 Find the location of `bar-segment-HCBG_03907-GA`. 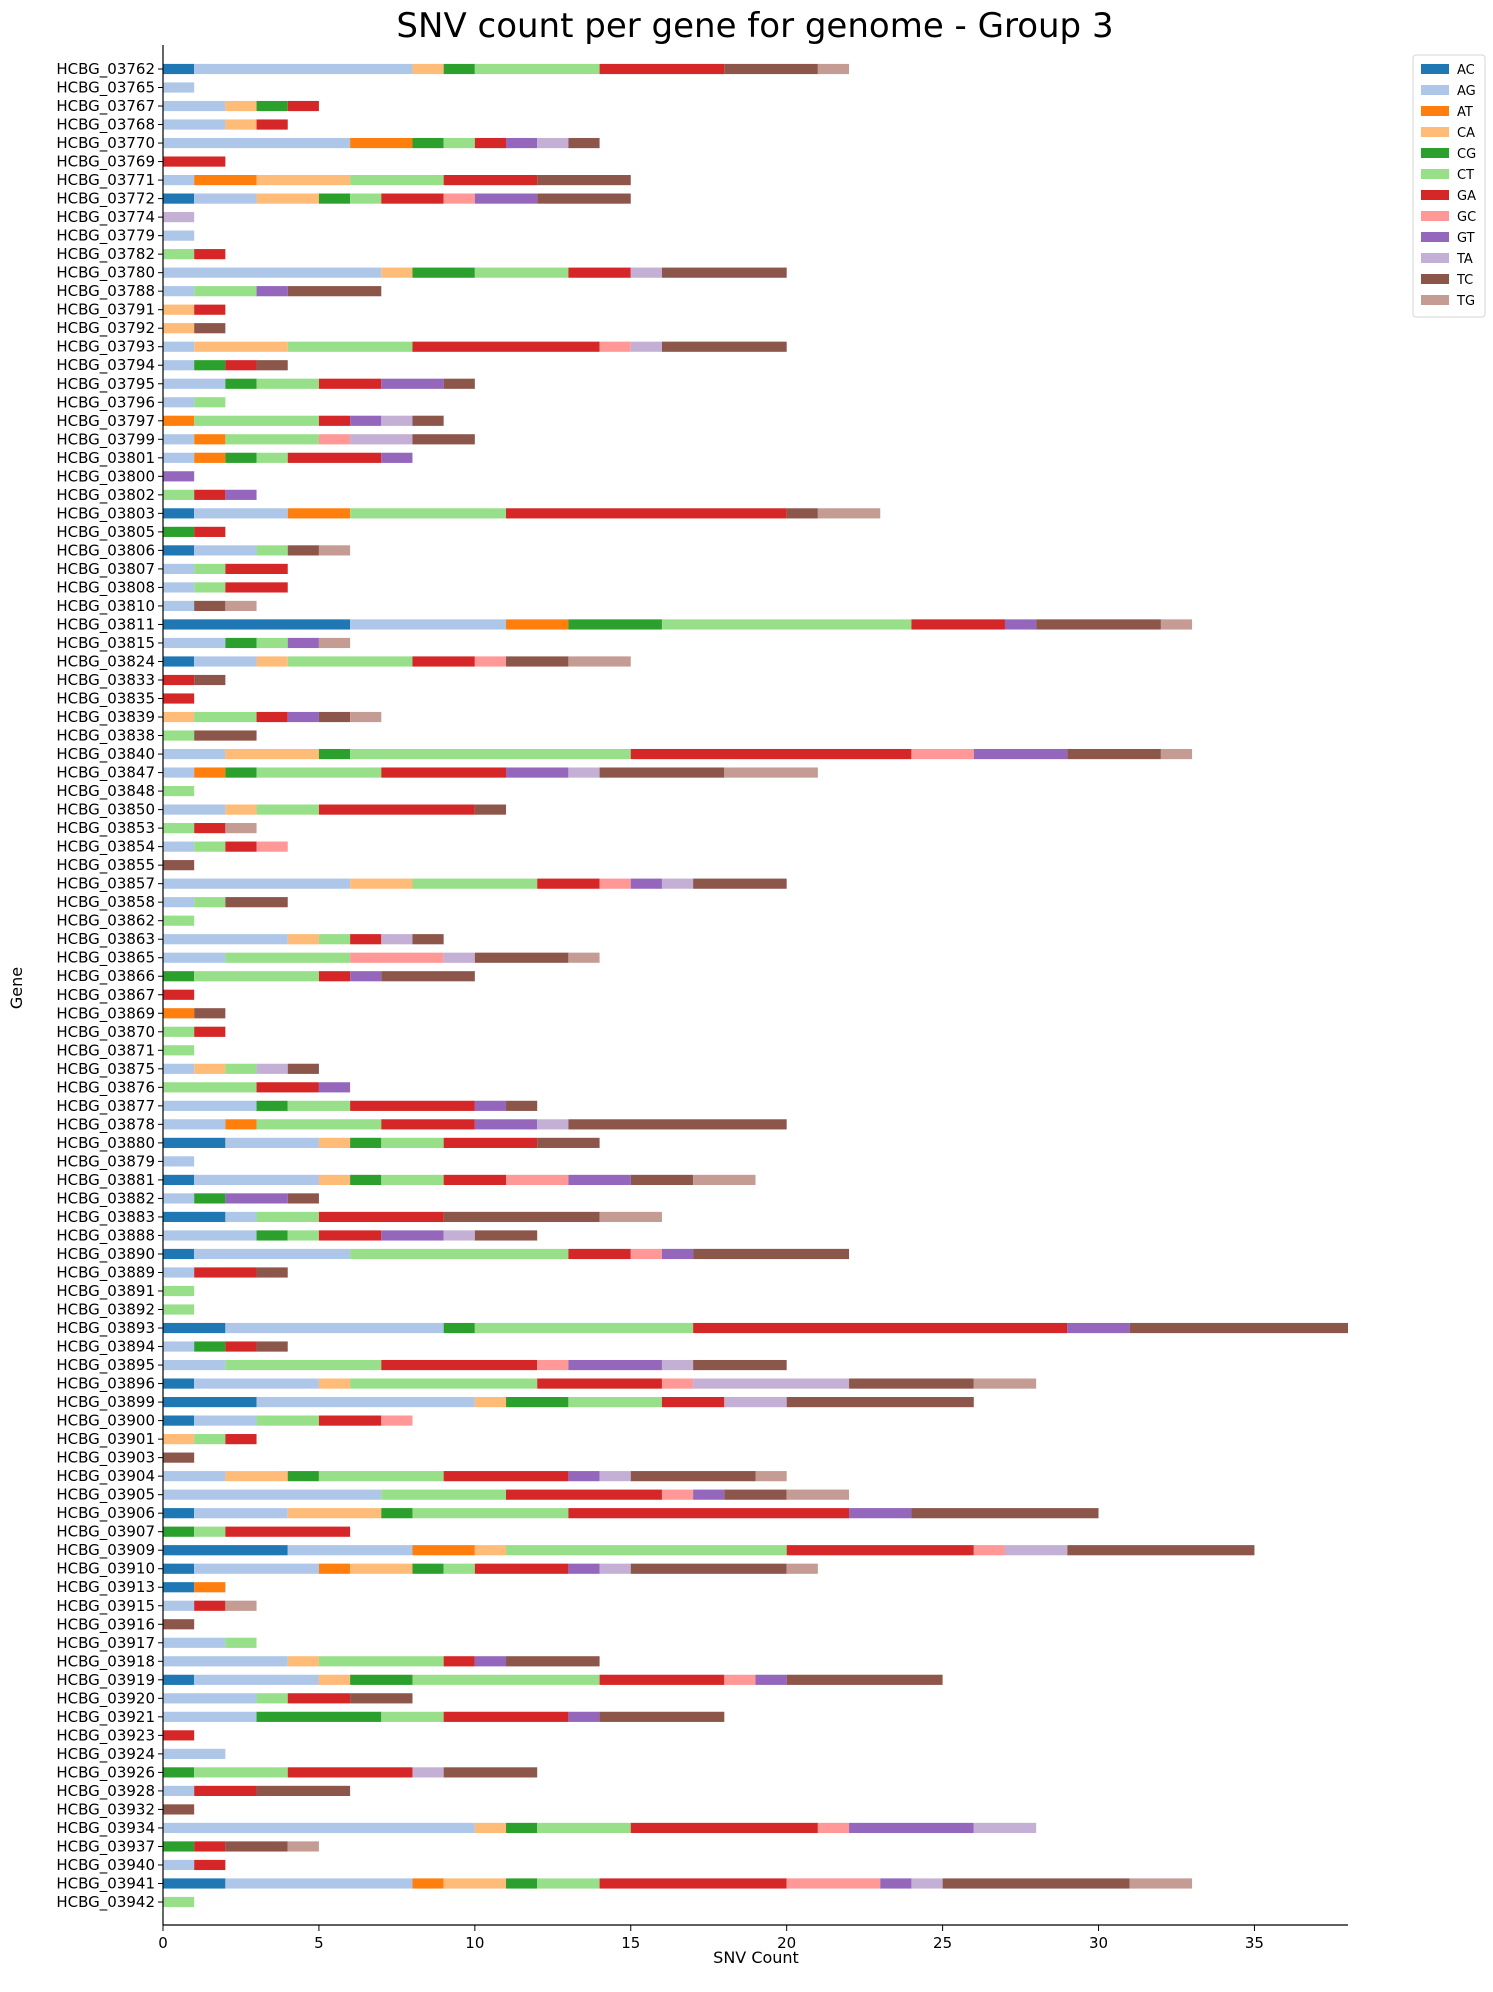

bar-segment-HCBG_03907-GA is located at coordinates (288, 1531).